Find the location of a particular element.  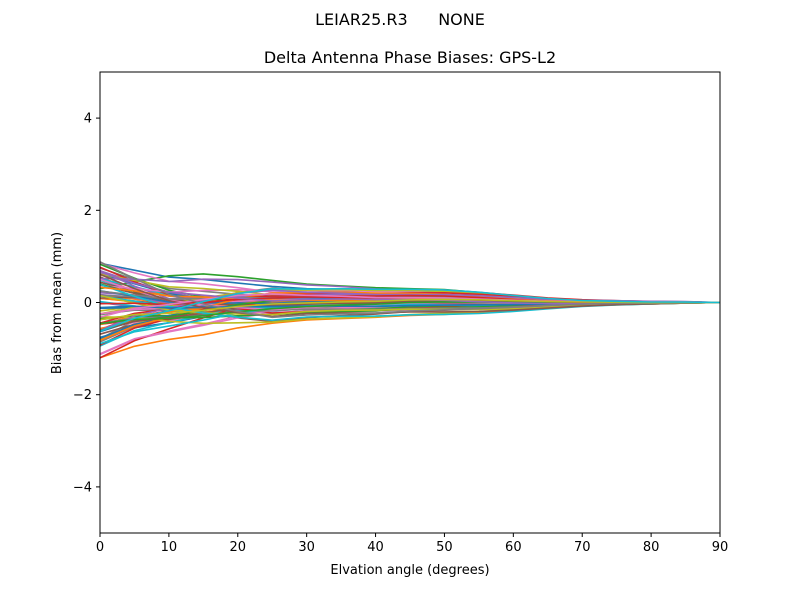

y-tick-label: −2 is located at coordinates (82, 395).